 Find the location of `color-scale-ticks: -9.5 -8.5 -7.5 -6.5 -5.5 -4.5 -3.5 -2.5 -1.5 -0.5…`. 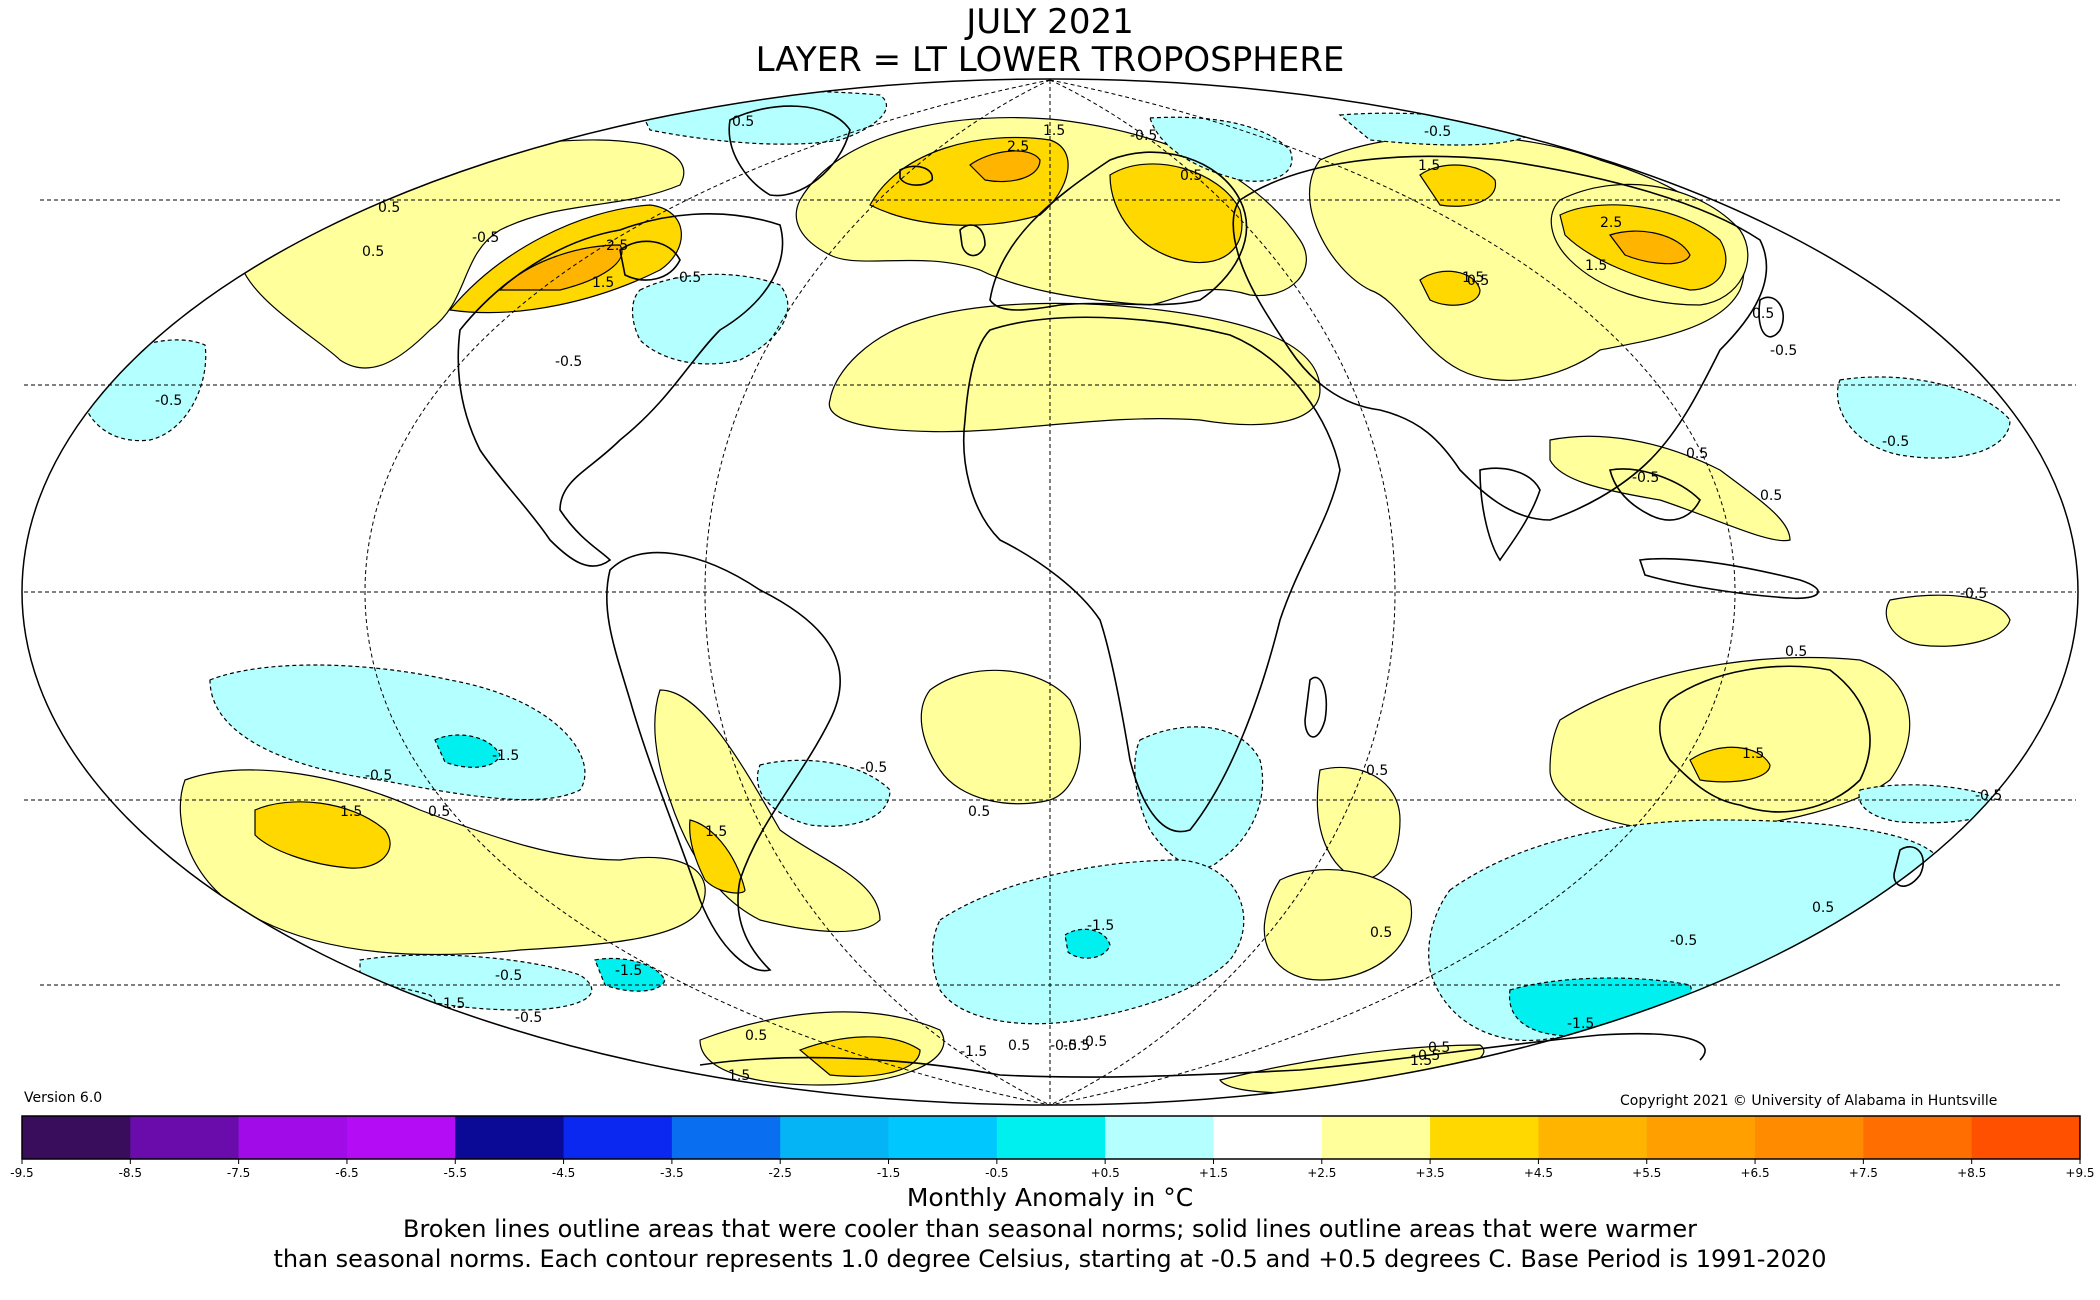

color-scale-ticks: -9.5 -8.5 -7.5 -6.5 -5.5 -4.5 -3.5 -2.5 -1.5 -0.5… is located at coordinates (1052, 1169).